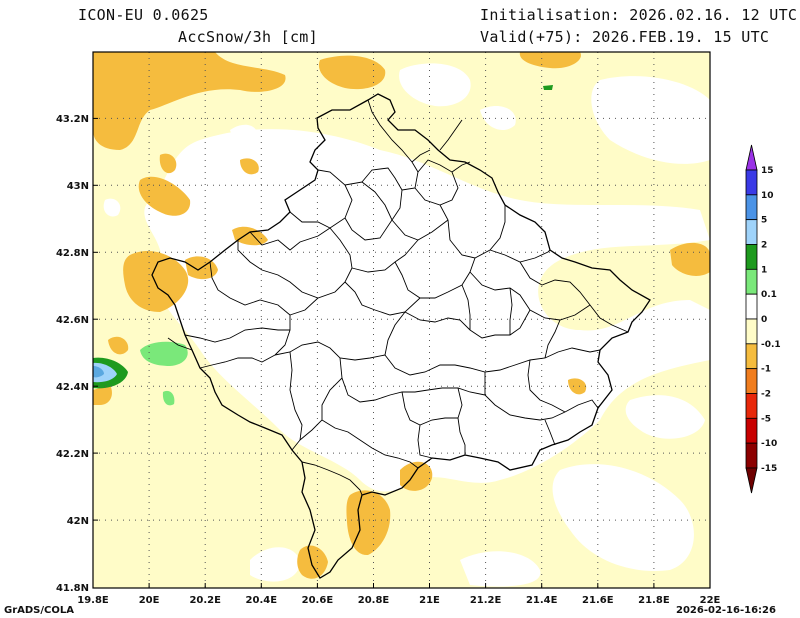  What do you see at coordinates (72, 387) in the screenshot?
I see `y-tick-label: 42.4N` at bounding box center [72, 387].